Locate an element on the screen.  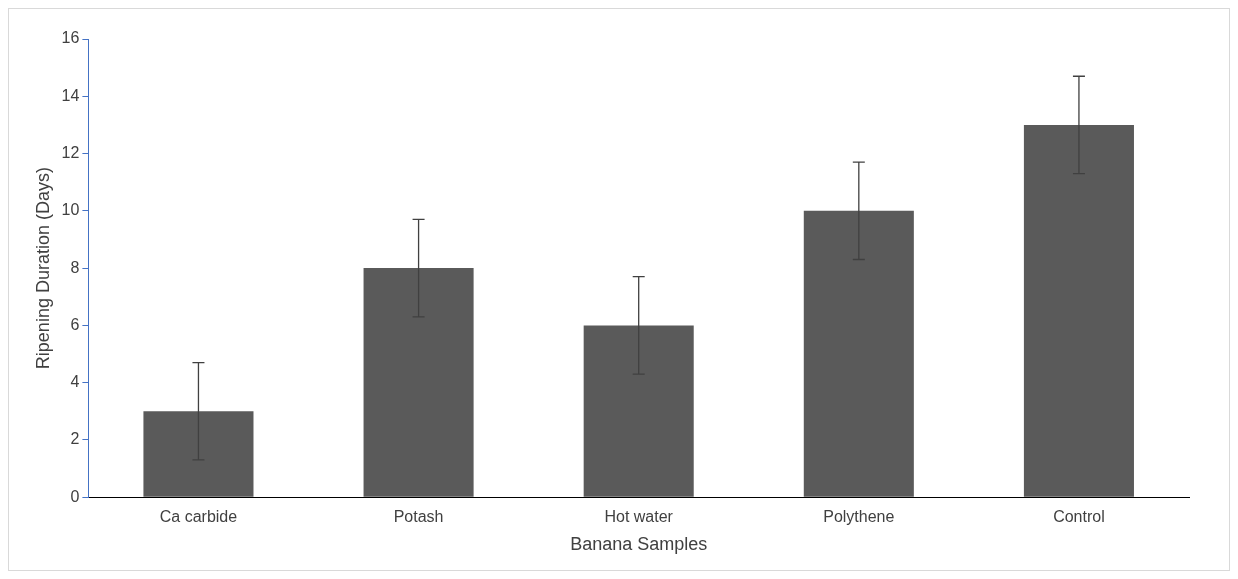
y-axis-title: Ripening Duration (Days) is located at coordinates (42, 268).